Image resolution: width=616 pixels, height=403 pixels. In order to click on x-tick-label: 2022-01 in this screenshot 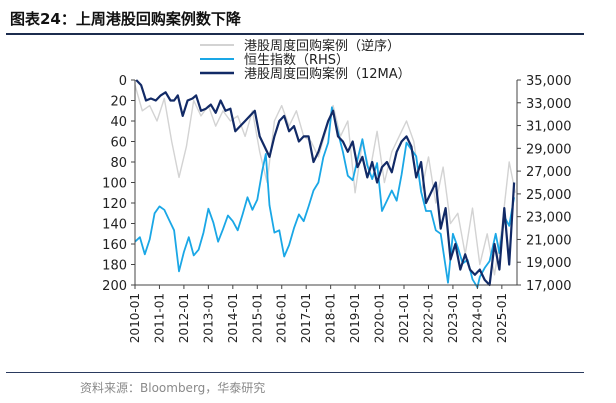, I will do `click(428, 318)`.